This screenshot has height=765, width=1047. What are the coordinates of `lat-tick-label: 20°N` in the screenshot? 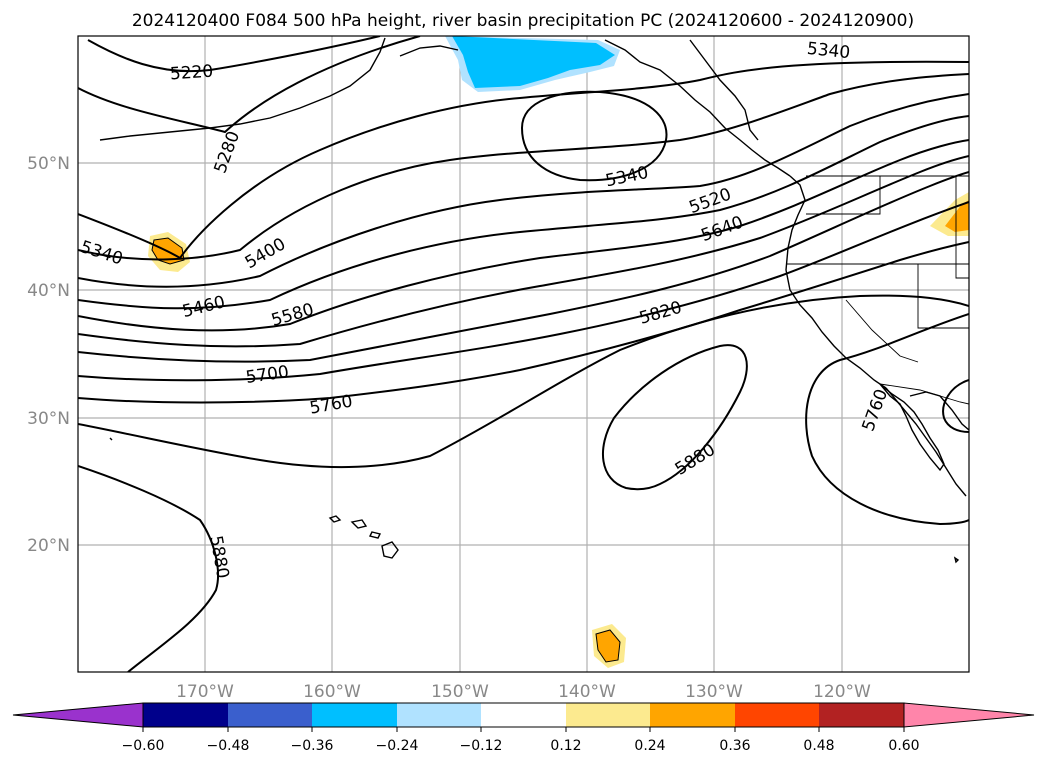 It's located at (48, 546).